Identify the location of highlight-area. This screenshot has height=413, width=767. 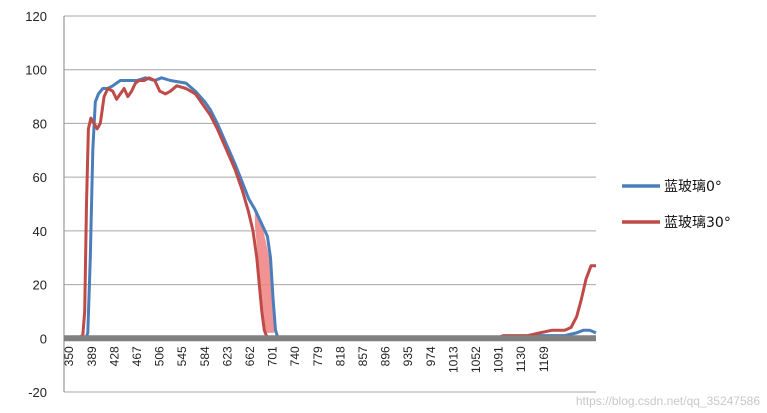
(264, 271).